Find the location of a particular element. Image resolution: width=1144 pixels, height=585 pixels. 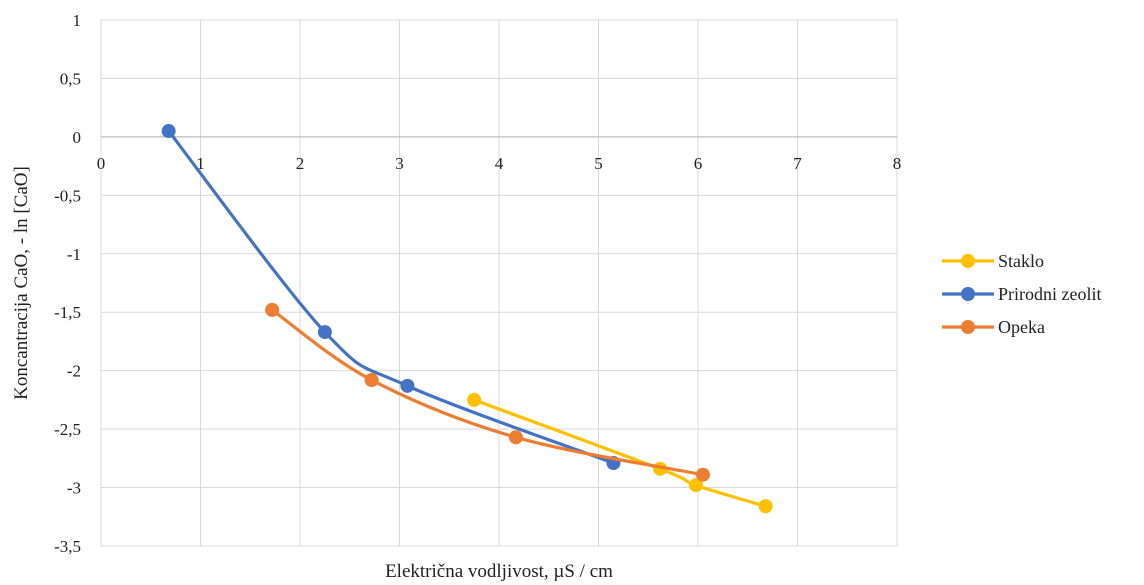

series-line-opeka is located at coordinates (487, 392).